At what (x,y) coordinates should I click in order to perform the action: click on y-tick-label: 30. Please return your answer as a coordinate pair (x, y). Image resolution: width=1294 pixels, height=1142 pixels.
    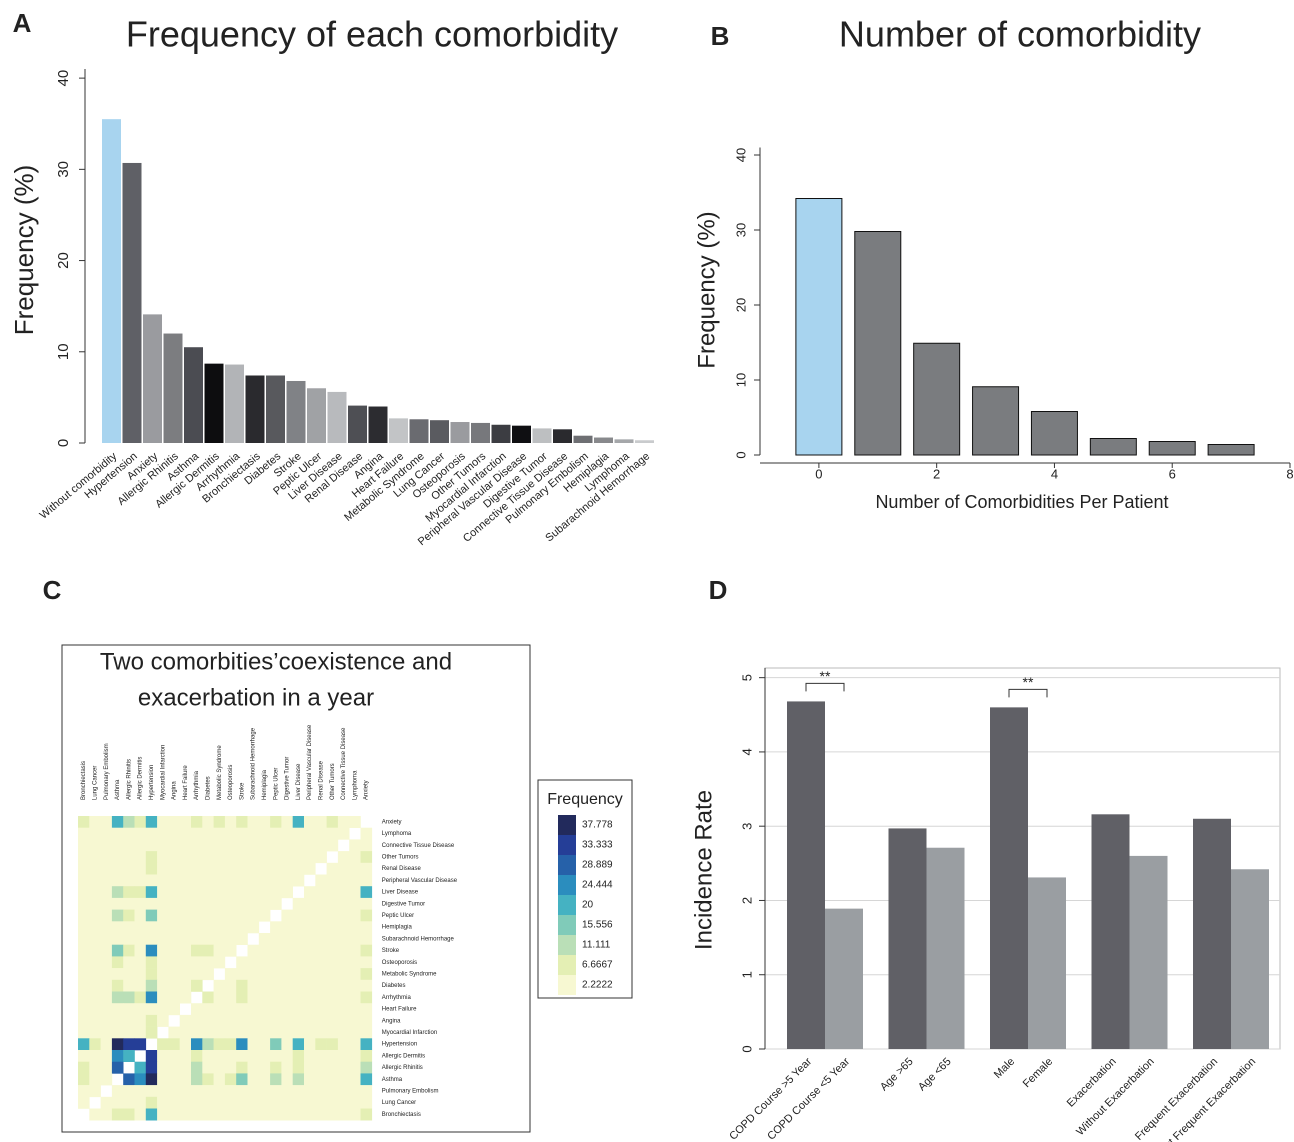
    Looking at the image, I should click on (740, 230).